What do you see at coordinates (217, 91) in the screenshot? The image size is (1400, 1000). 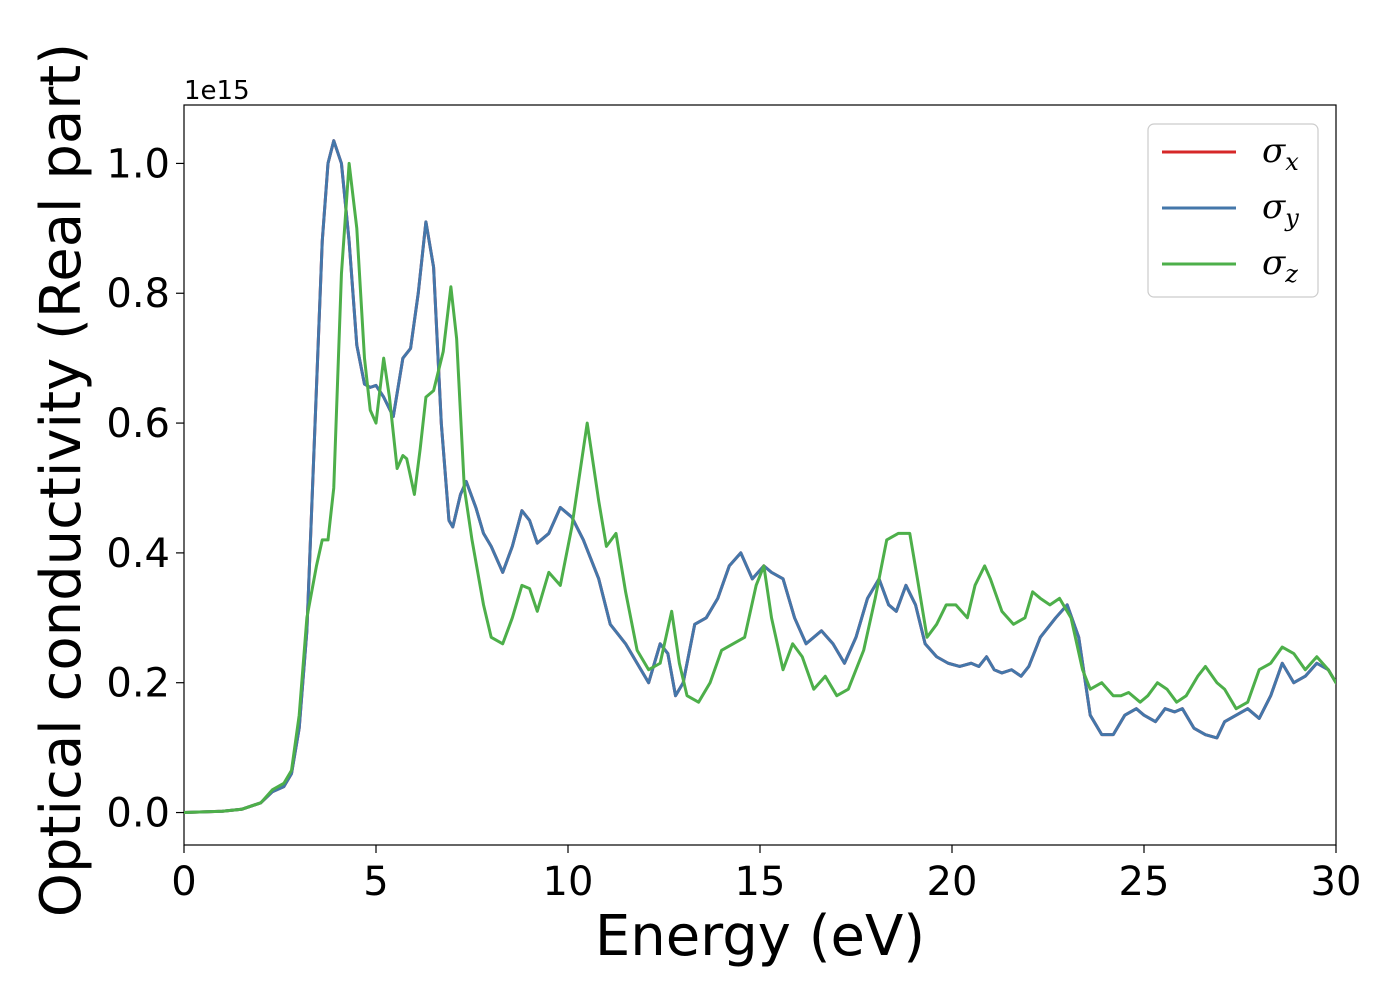 I see `y-offset-label: 1e15` at bounding box center [217, 91].